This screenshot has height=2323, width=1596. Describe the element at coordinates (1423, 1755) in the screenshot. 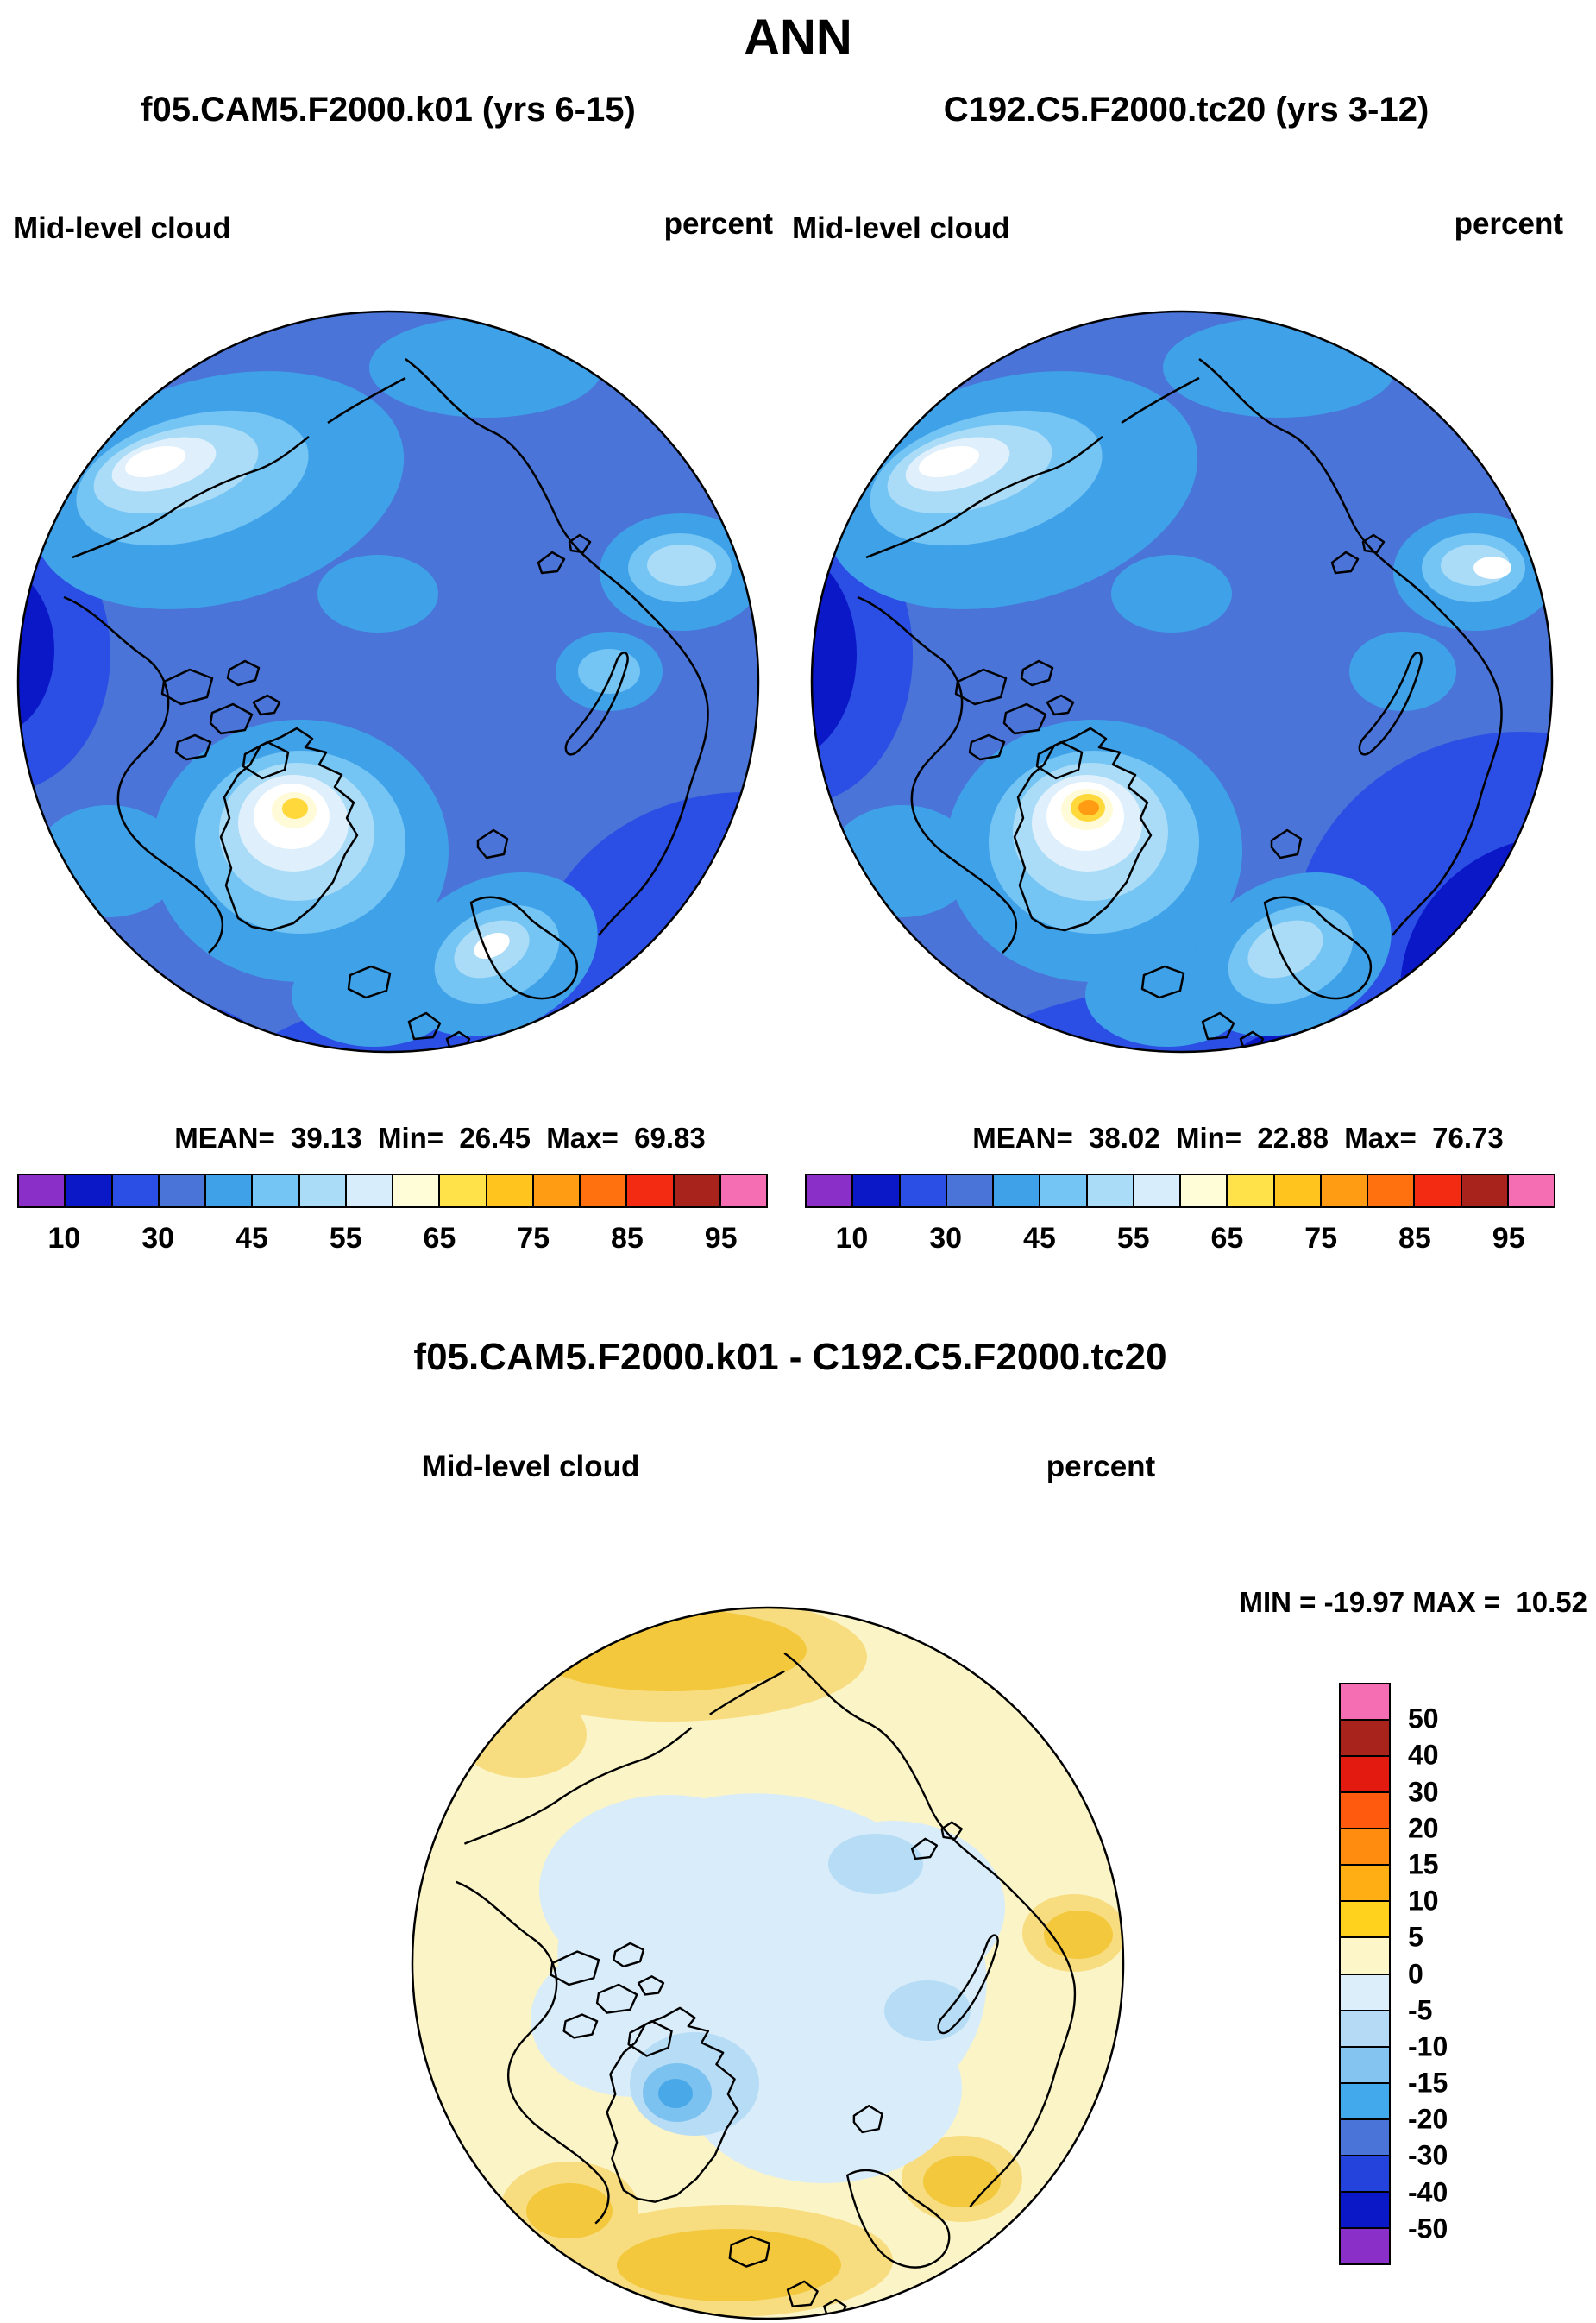

I see `colorbar-boundary-label: 40` at that location.